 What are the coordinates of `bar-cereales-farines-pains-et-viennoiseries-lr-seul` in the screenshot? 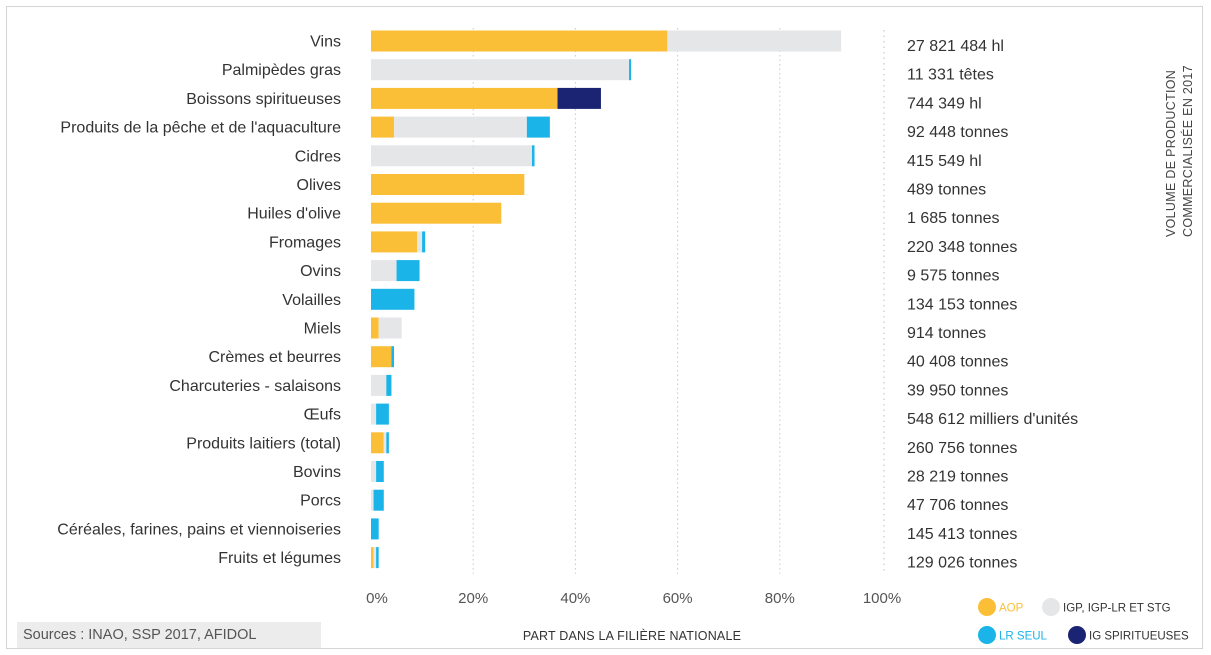 It's located at (375, 529).